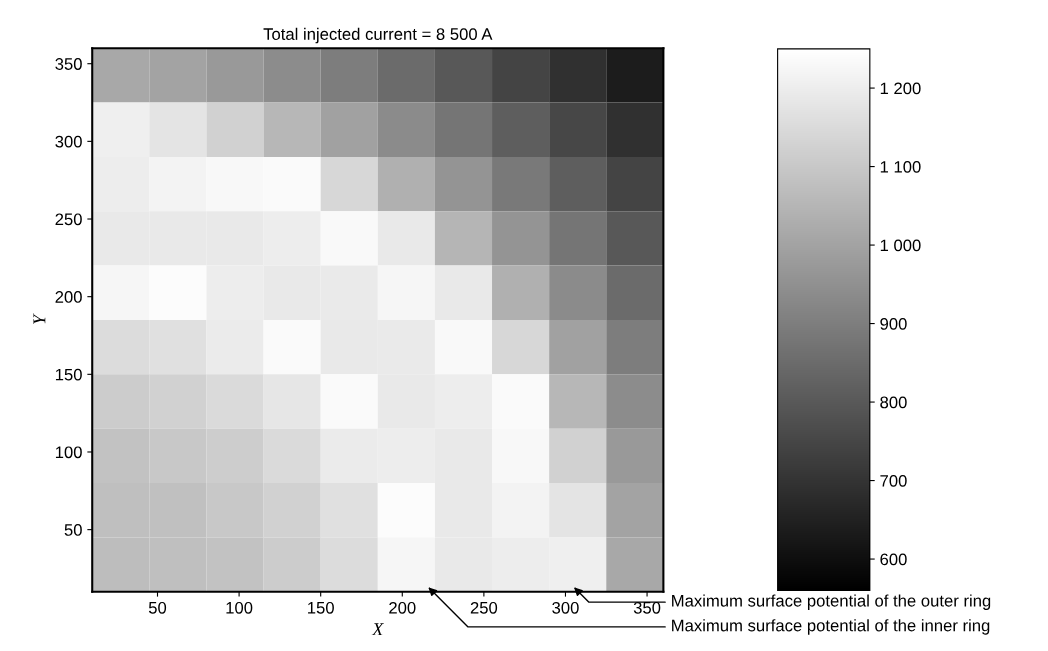 The width and height of the screenshot is (1048, 651). What do you see at coordinates (68, 452) in the screenshot?
I see `y-tick-label: 100` at bounding box center [68, 452].